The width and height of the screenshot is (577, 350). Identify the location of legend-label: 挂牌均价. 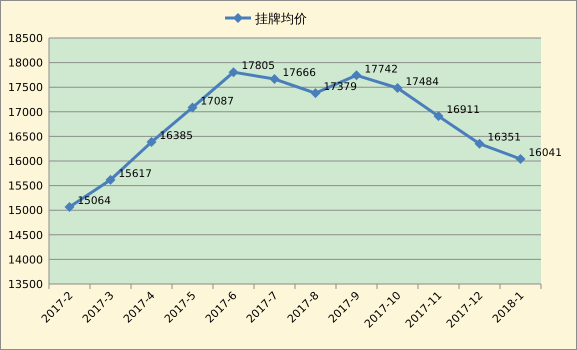
(281, 19).